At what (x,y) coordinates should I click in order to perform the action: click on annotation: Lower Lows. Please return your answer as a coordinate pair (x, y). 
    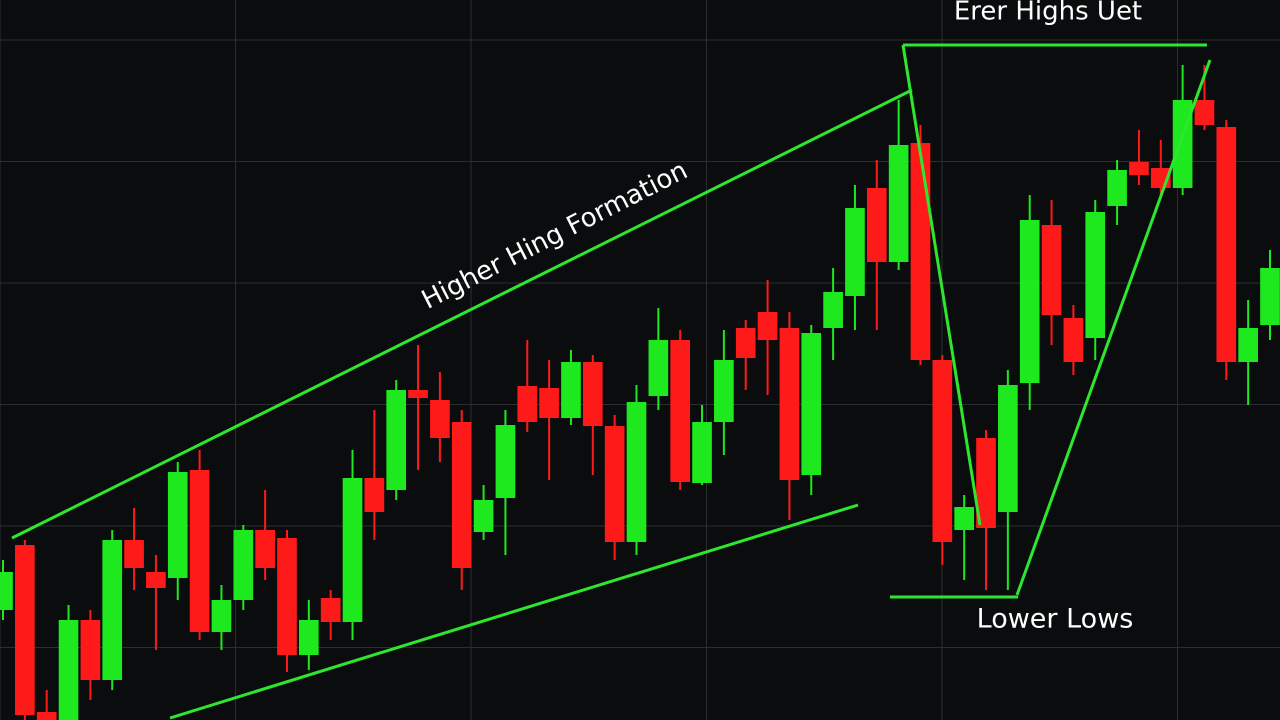
    Looking at the image, I should click on (1055, 619).